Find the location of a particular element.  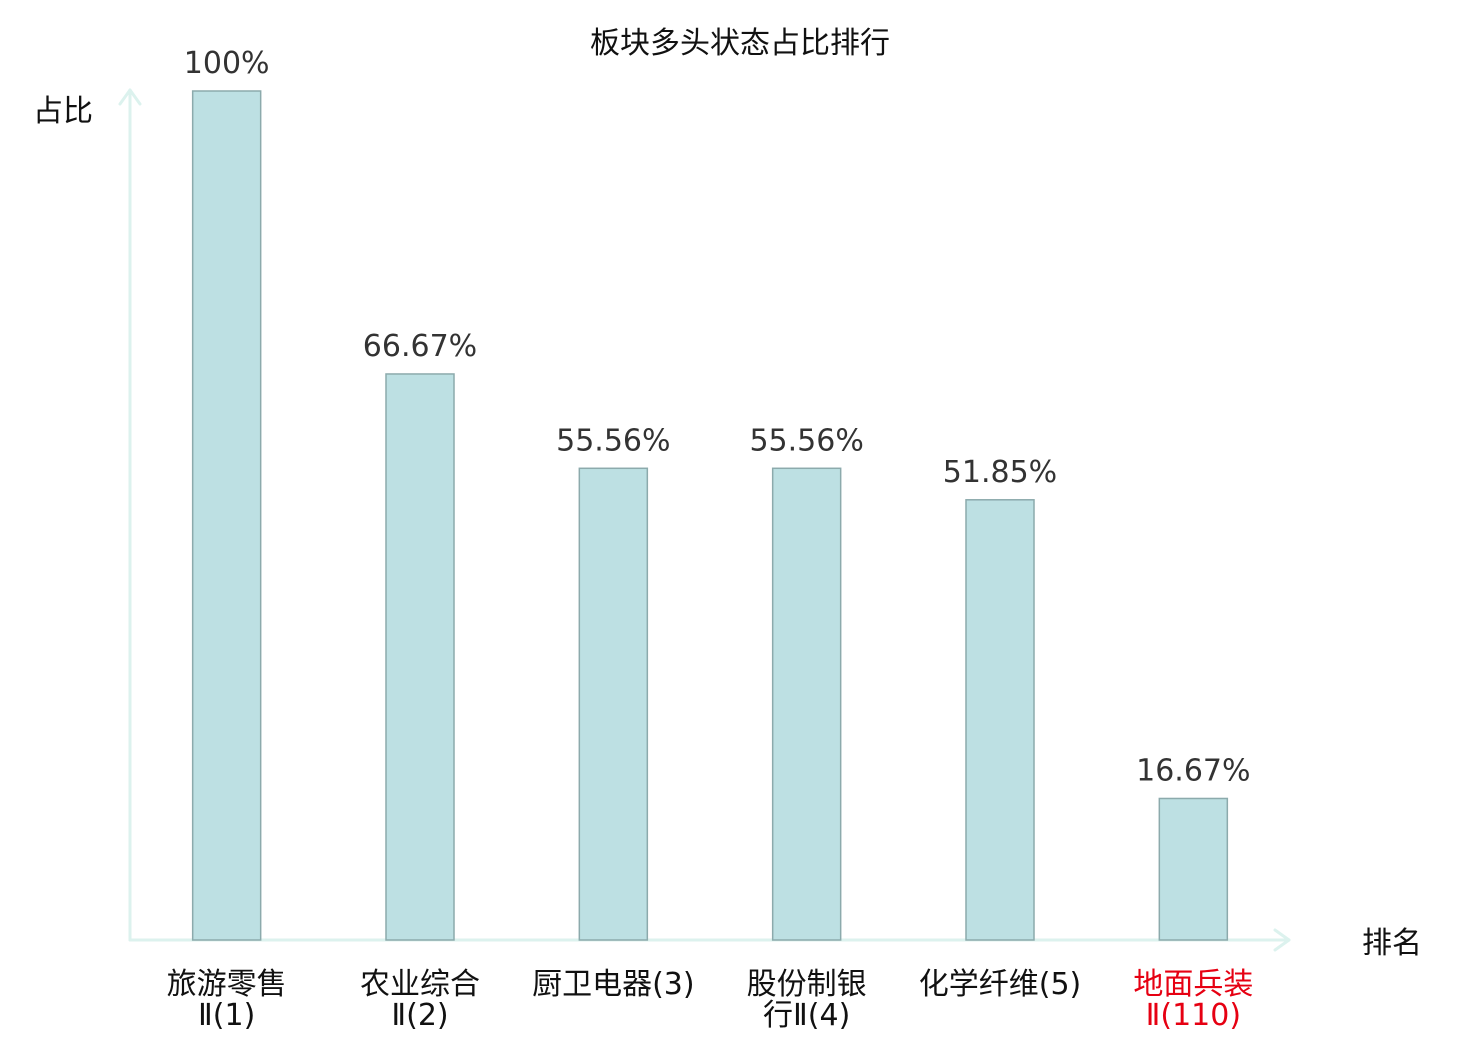

value-label-2: 66.67% is located at coordinates (420, 346).